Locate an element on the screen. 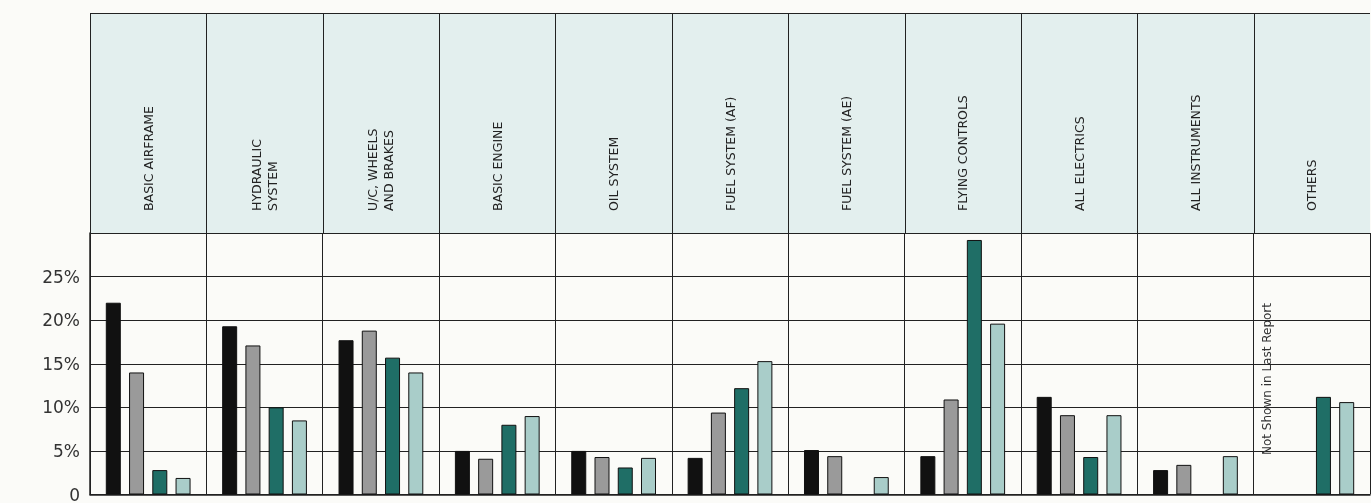 The height and width of the screenshot is (503, 1371). x-tick-label: HYDRAULIC SYSTEM is located at coordinates (265, 174).